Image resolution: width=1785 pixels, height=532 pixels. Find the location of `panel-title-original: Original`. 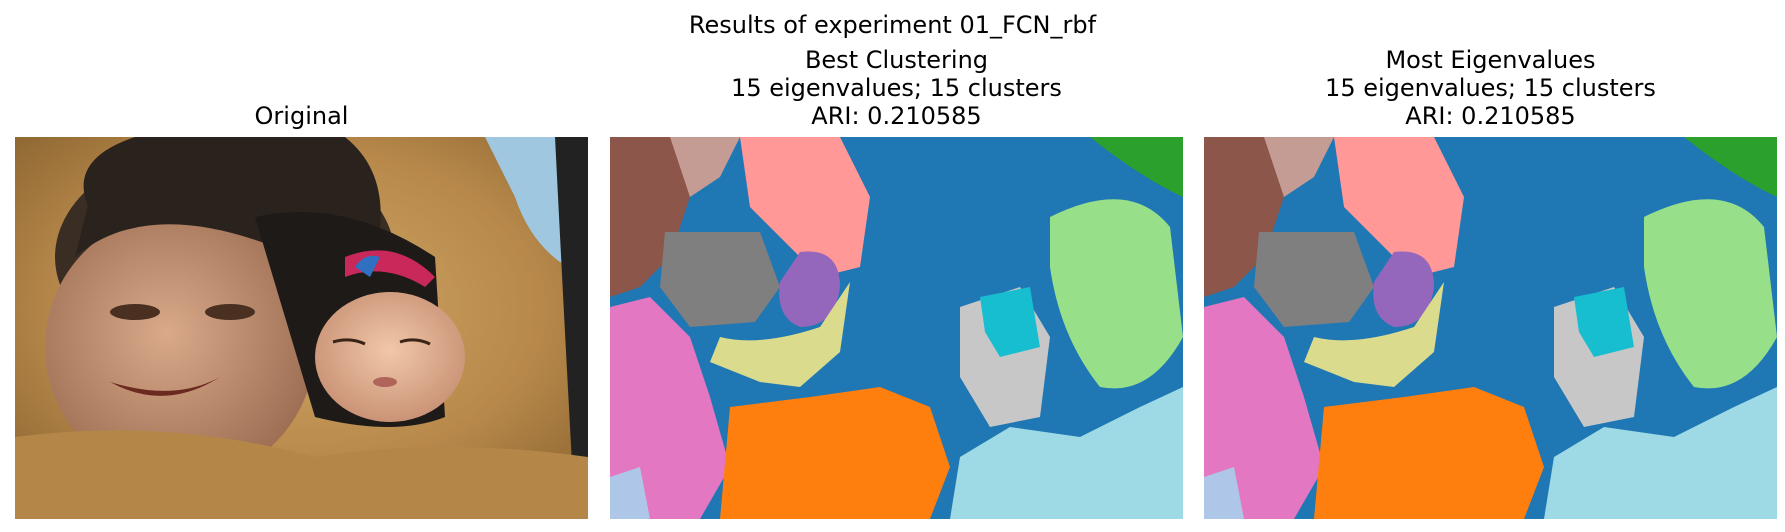

panel-title-original: Original is located at coordinates (301, 116).